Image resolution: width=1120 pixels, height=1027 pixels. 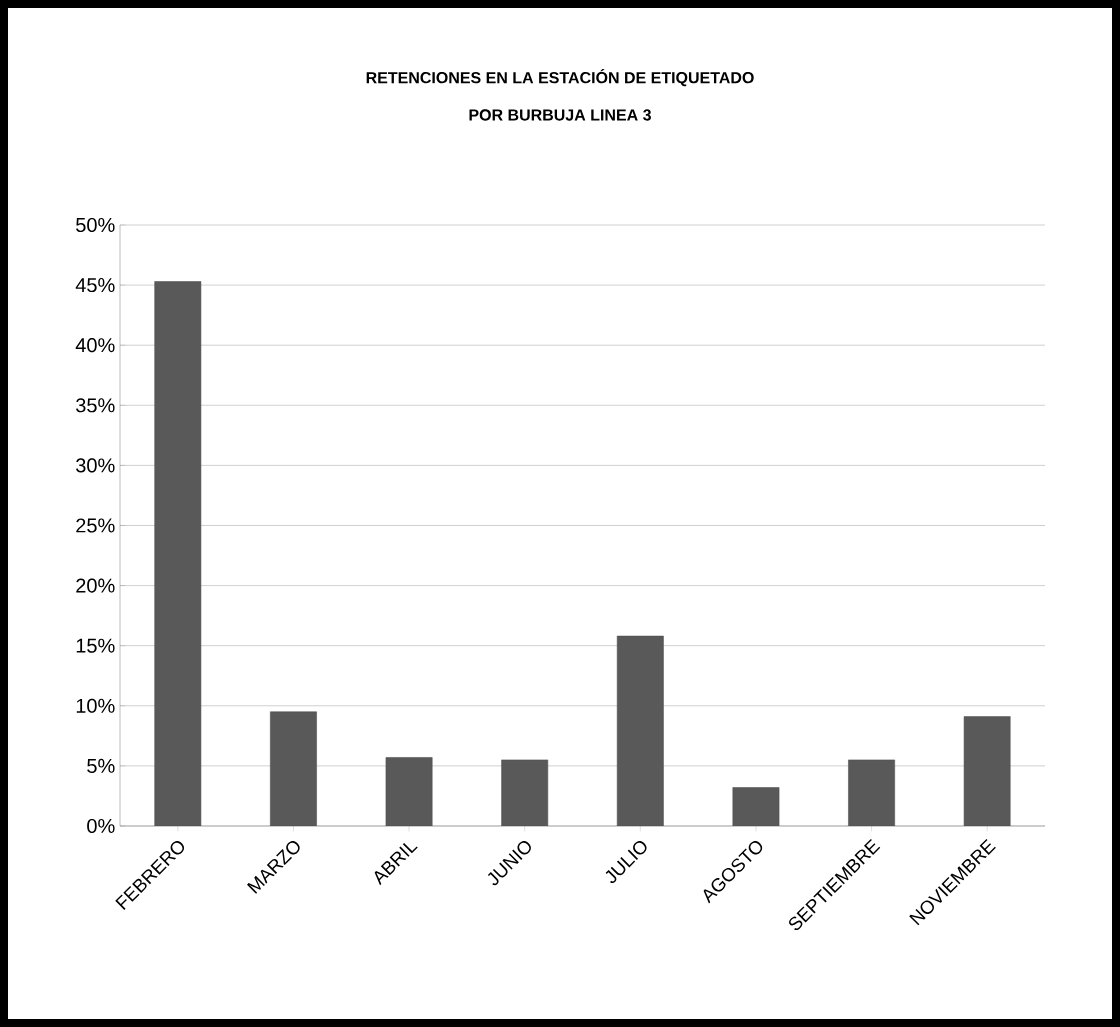 What do you see at coordinates (95, 705) in the screenshot?
I see `y-tick-label: 10%` at bounding box center [95, 705].